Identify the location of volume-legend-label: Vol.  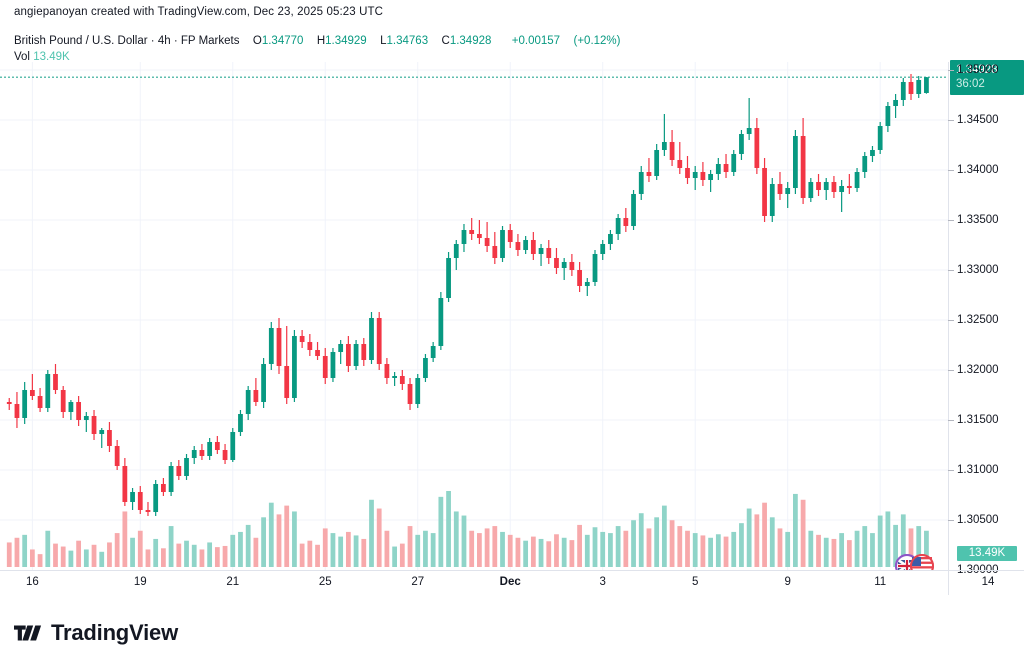
(22, 57).